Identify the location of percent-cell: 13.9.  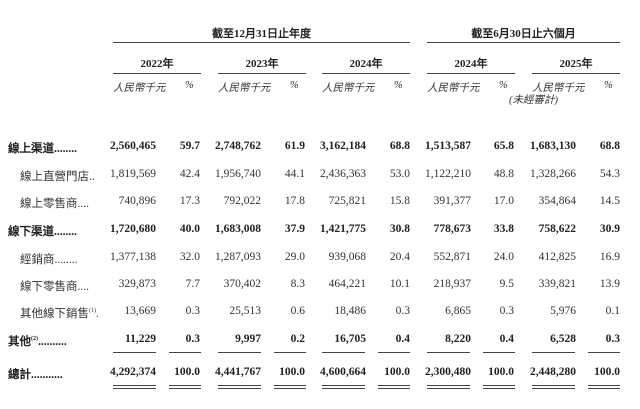
(609, 284).